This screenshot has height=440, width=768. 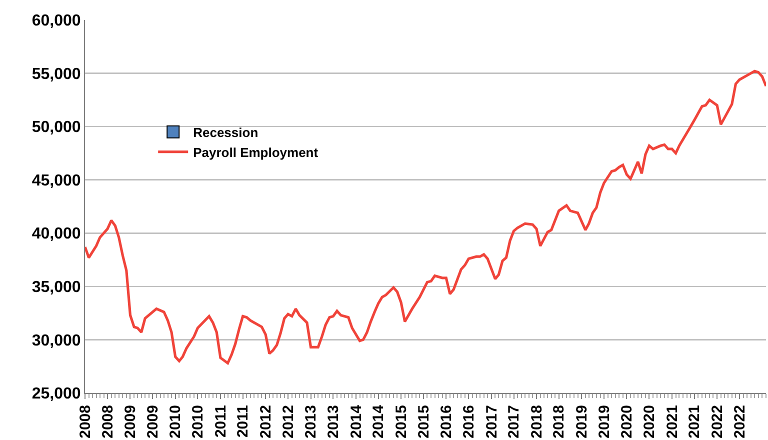 I want to click on legend-label: Recession, so click(x=225, y=132).